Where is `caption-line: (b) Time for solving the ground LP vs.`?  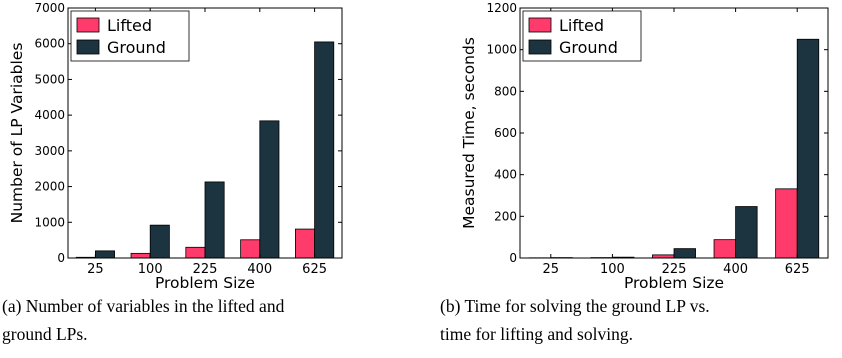
caption-line: (b) Time for solving the ground LP vs. is located at coordinates (575, 306).